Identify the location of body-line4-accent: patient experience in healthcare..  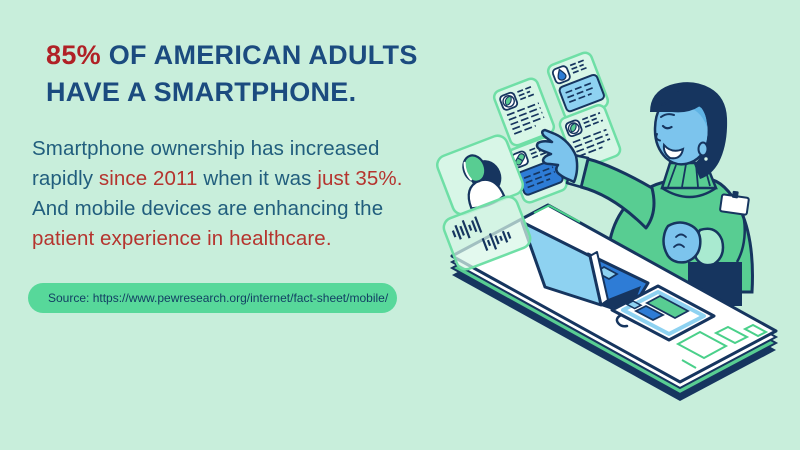
(182, 238).